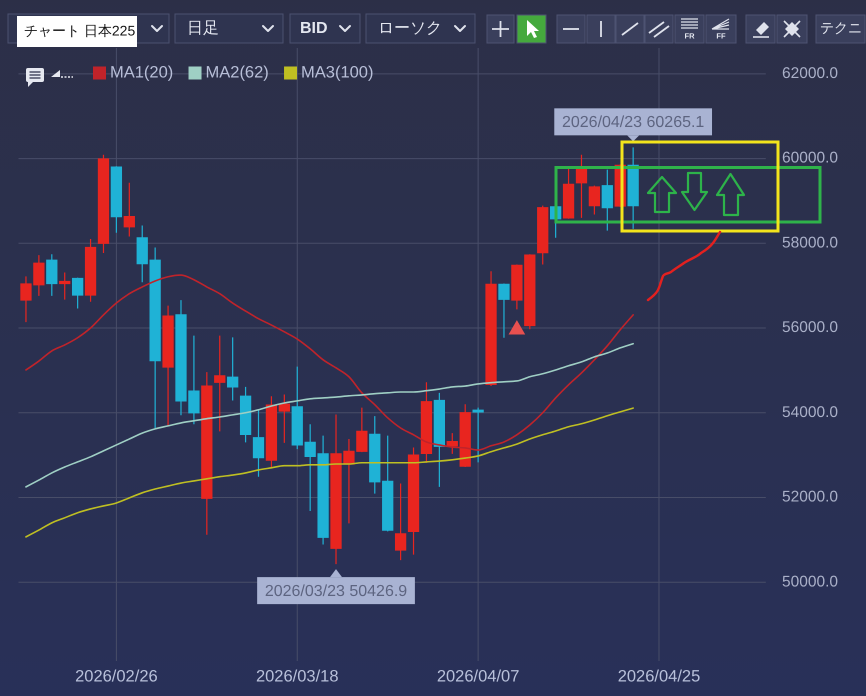 This screenshot has height=696, width=866. What do you see at coordinates (810, 412) in the screenshot?
I see `y-tick-label: 54000.0` at bounding box center [810, 412].